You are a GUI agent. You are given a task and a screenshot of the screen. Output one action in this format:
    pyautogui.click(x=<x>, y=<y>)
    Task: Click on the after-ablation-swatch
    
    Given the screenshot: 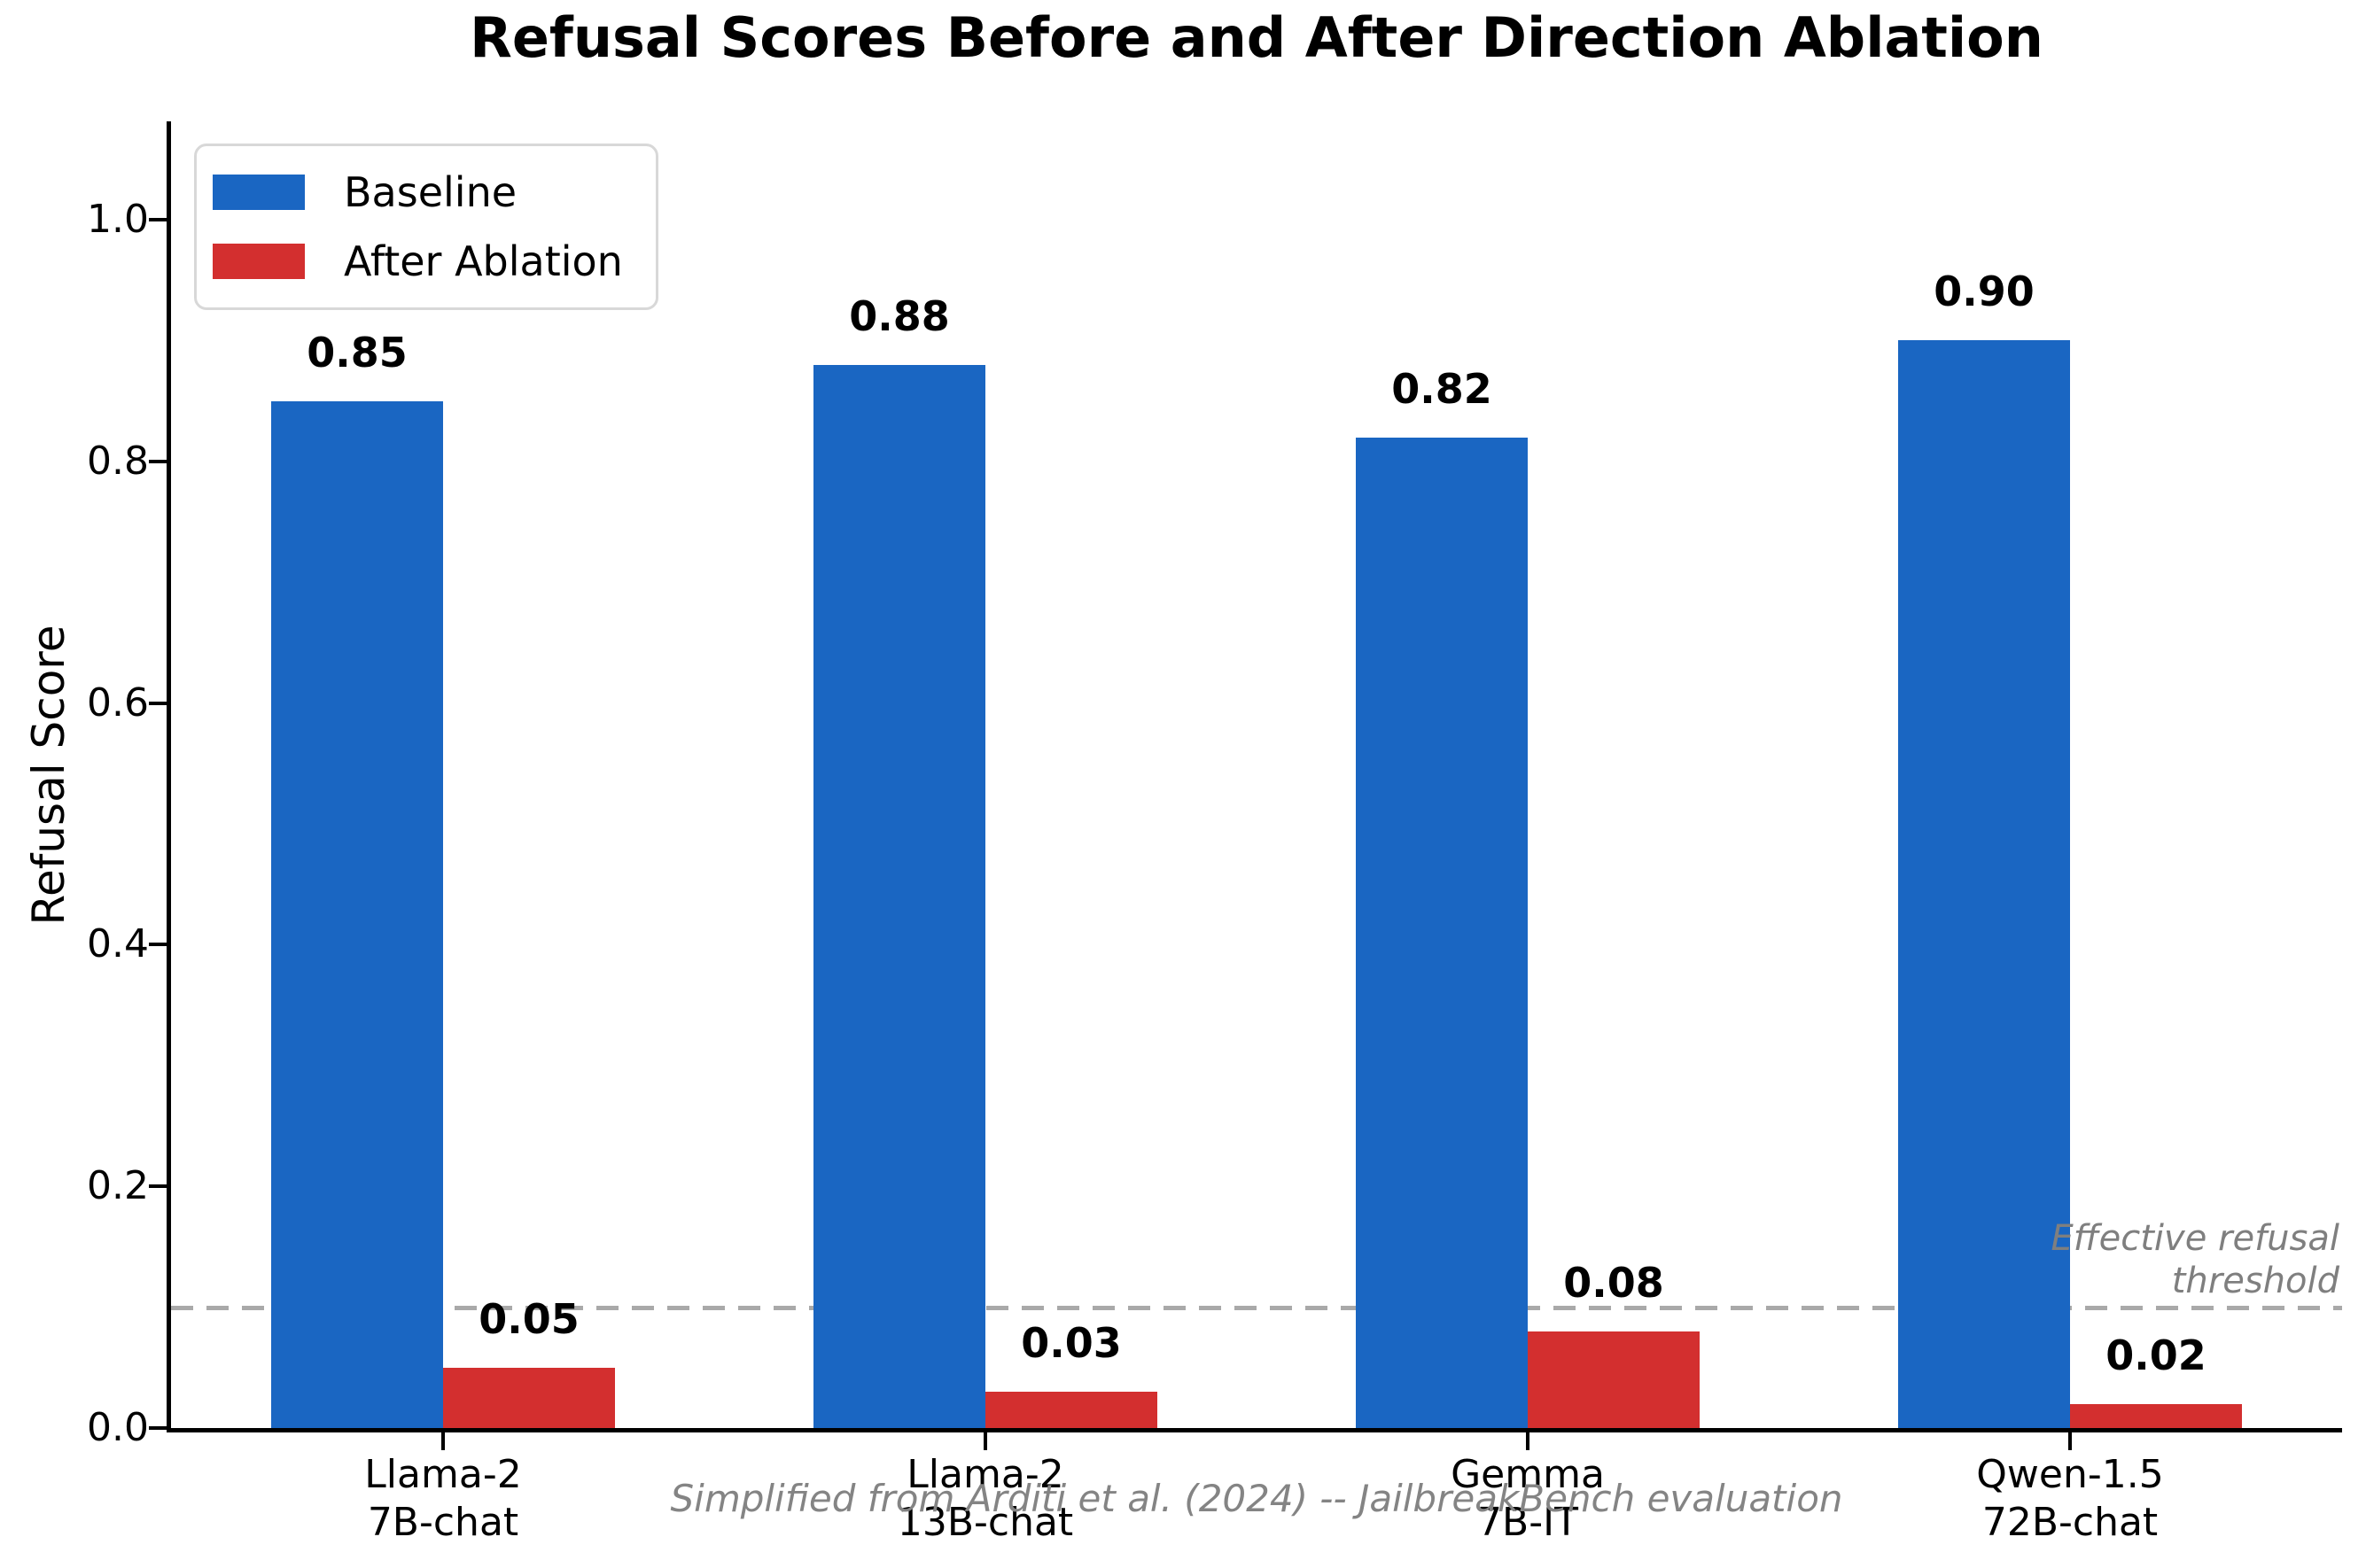 What is the action you would take?
    pyautogui.click(x=259, y=262)
    